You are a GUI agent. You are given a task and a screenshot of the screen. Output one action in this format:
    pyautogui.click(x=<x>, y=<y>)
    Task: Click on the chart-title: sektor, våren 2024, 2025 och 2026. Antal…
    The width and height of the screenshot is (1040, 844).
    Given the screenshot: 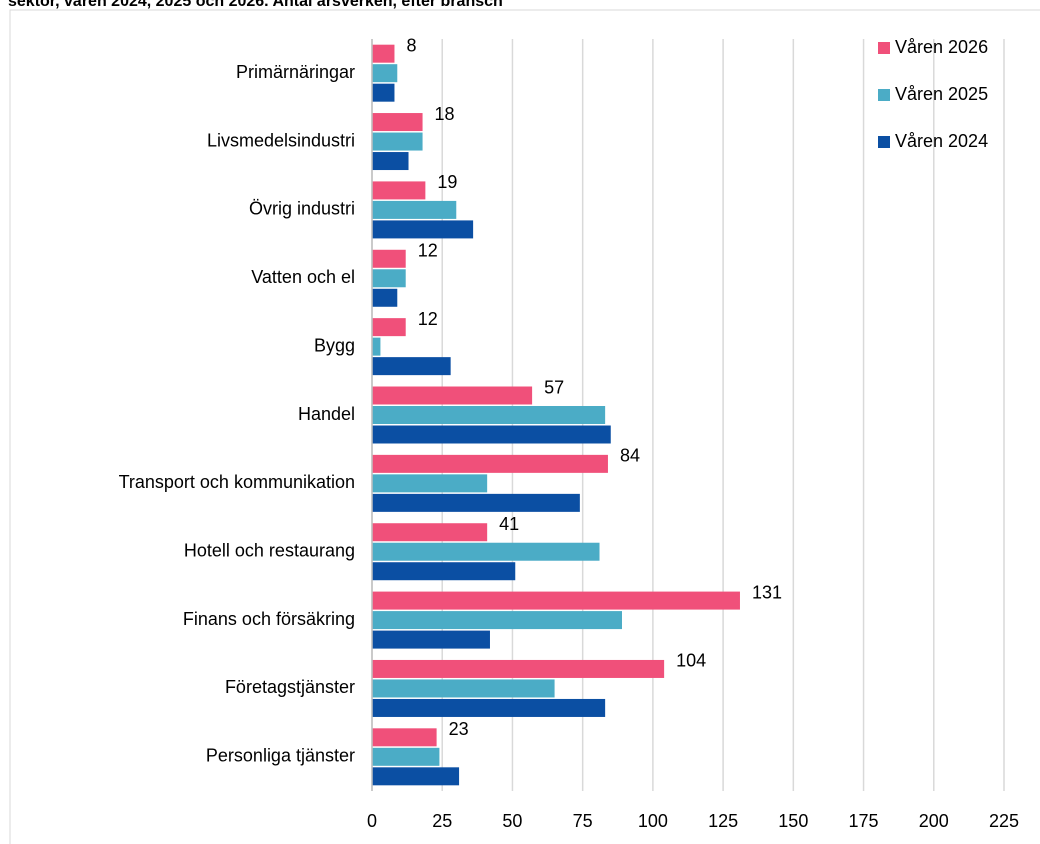 What is the action you would take?
    pyautogui.click(x=255, y=5)
    